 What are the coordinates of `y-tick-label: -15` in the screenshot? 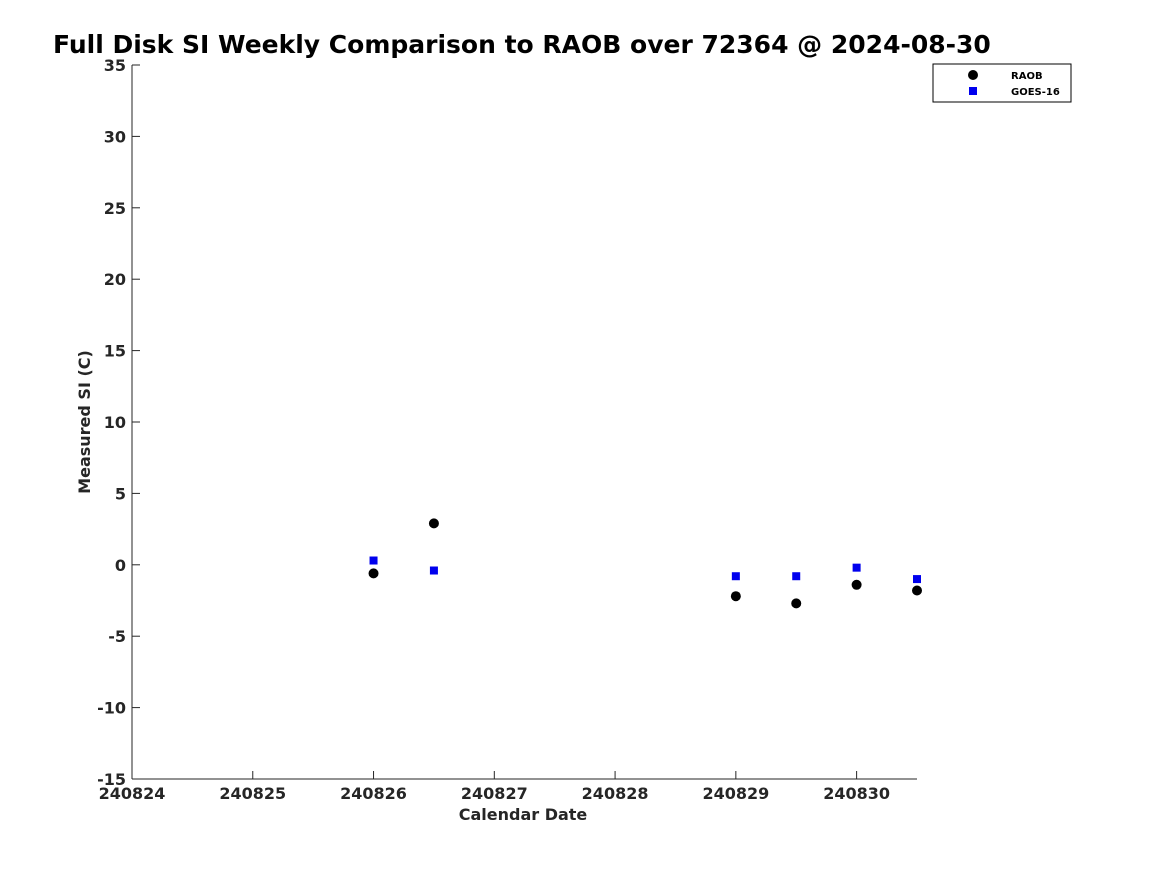 It's located at (111, 779).